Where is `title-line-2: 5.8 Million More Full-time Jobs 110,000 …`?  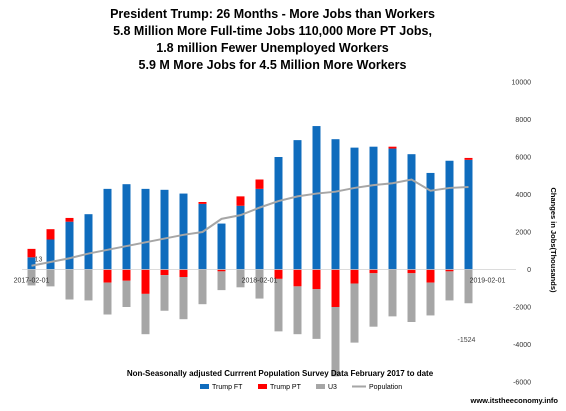 title-line-2: 5.8 Million More Full-time Jobs 110,000 … is located at coordinates (272, 31).